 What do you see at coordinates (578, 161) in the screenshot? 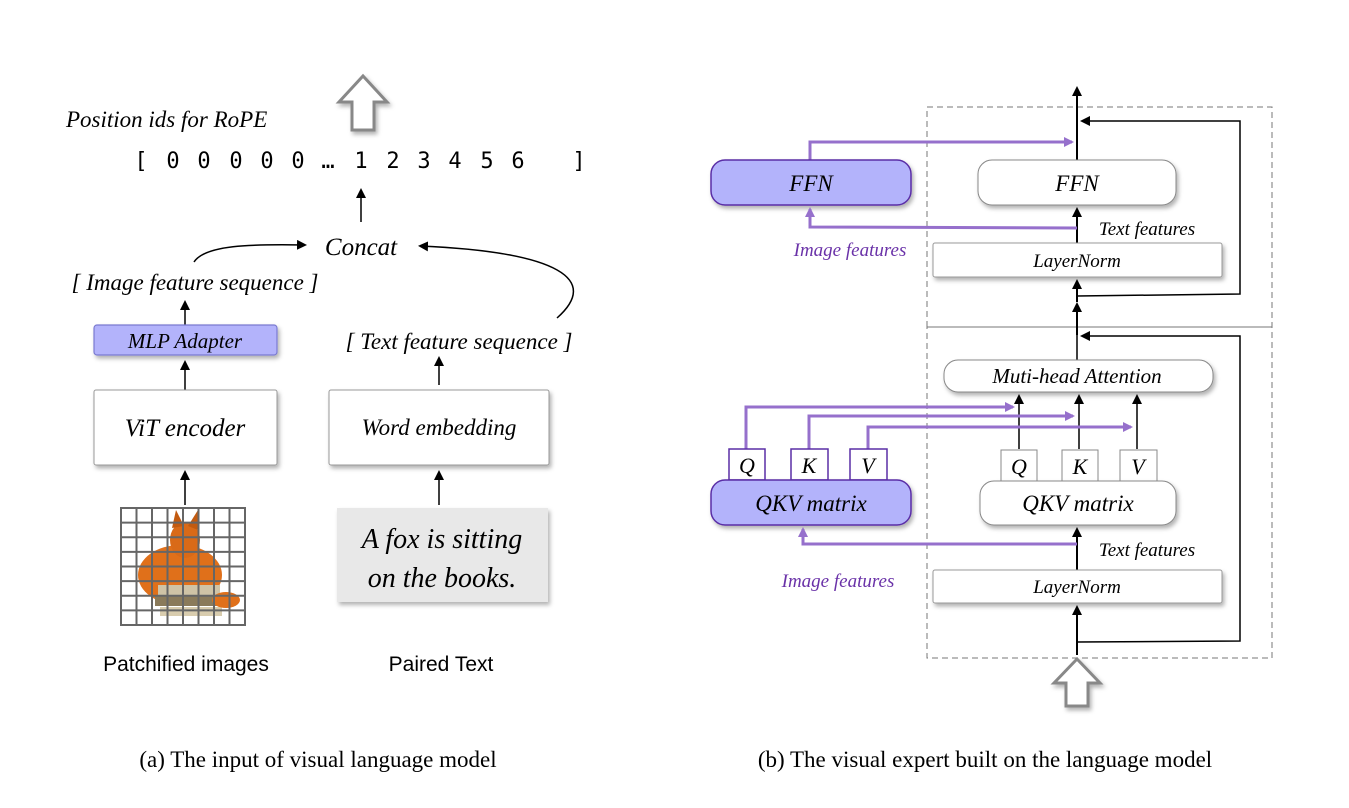
I see `position-id: ]` at bounding box center [578, 161].